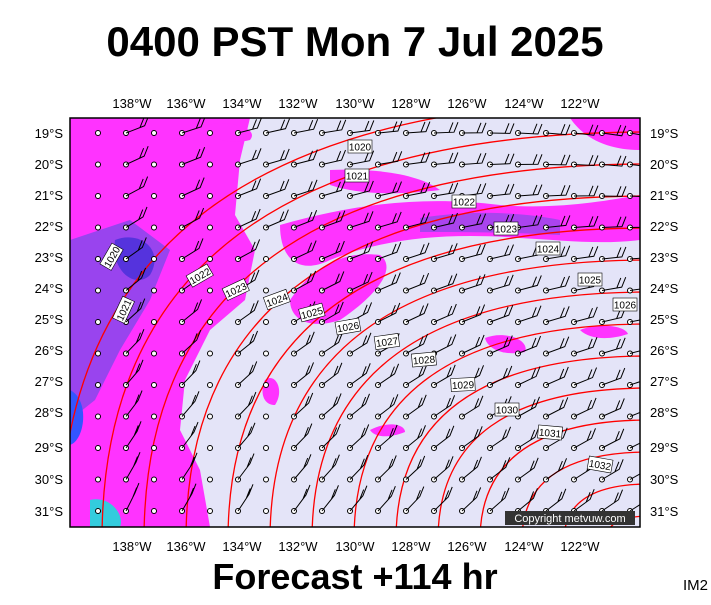 Image resolution: width=711 pixels, height=605 pixels. I want to click on lat-label-left: 27°S, so click(49, 381).